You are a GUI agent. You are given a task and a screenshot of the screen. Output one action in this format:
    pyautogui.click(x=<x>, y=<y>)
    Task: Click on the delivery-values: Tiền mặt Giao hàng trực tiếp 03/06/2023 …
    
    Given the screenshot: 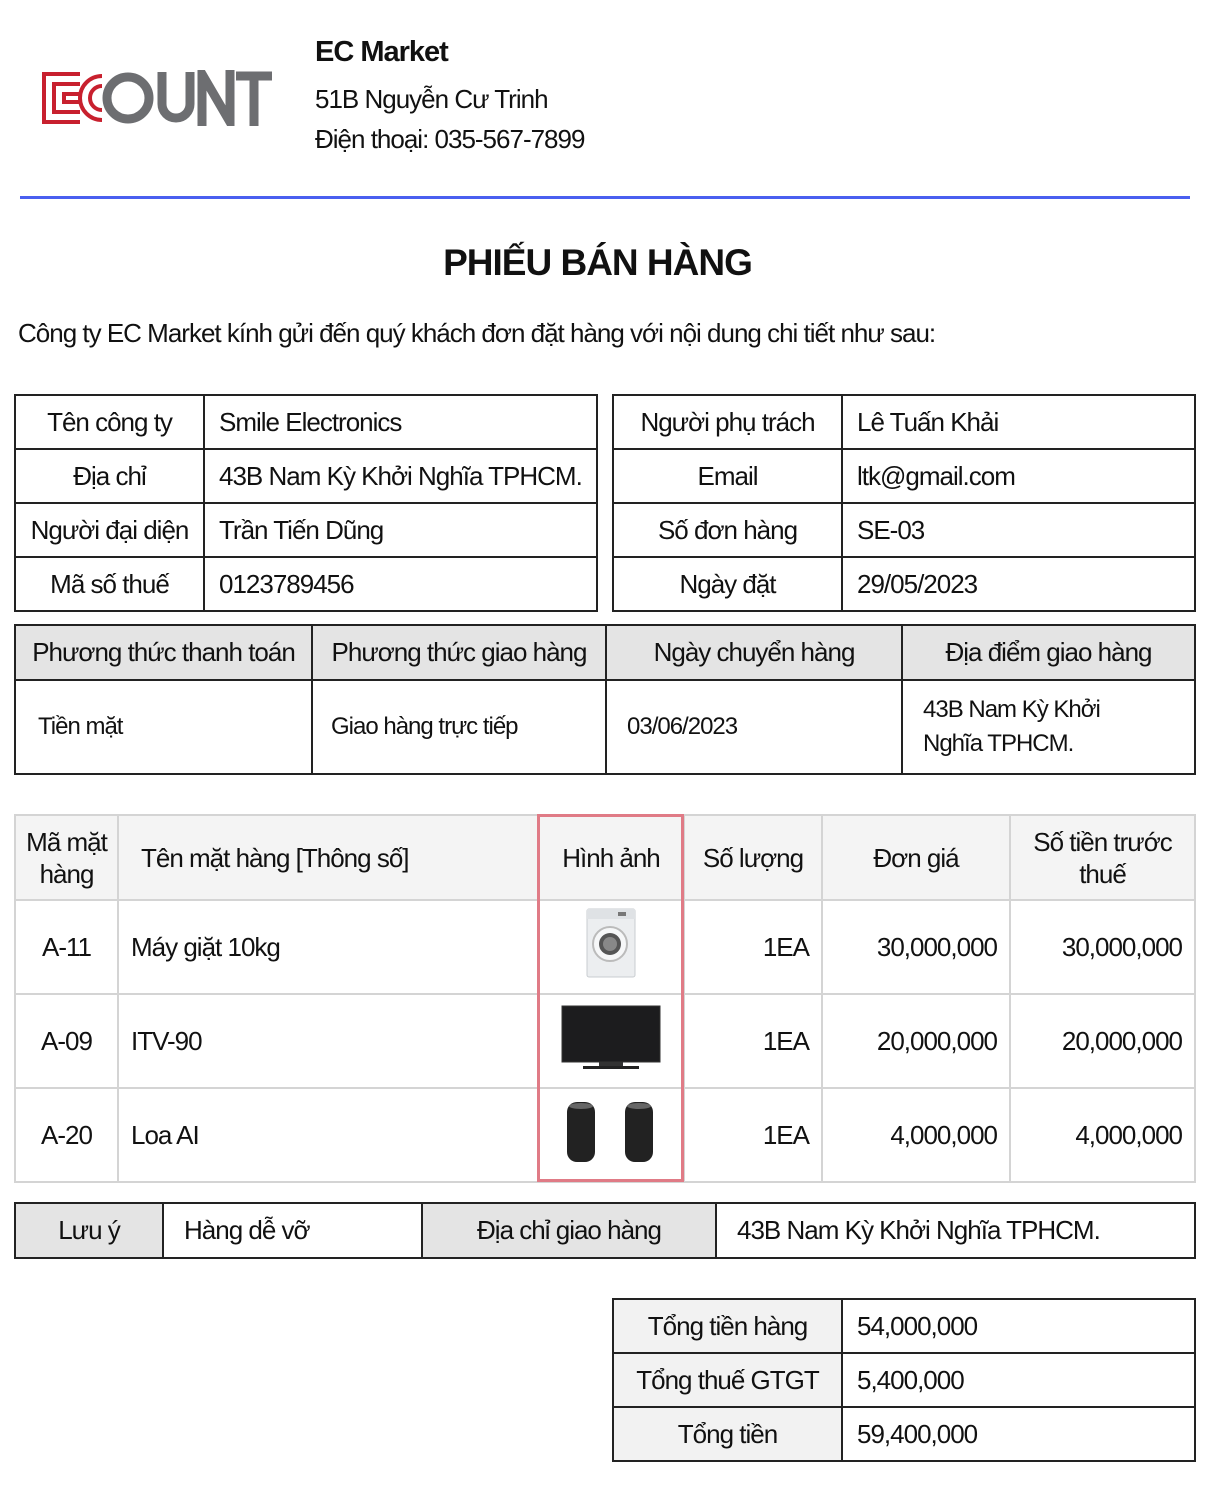 What is the action you would take?
    pyautogui.click(x=605, y=727)
    